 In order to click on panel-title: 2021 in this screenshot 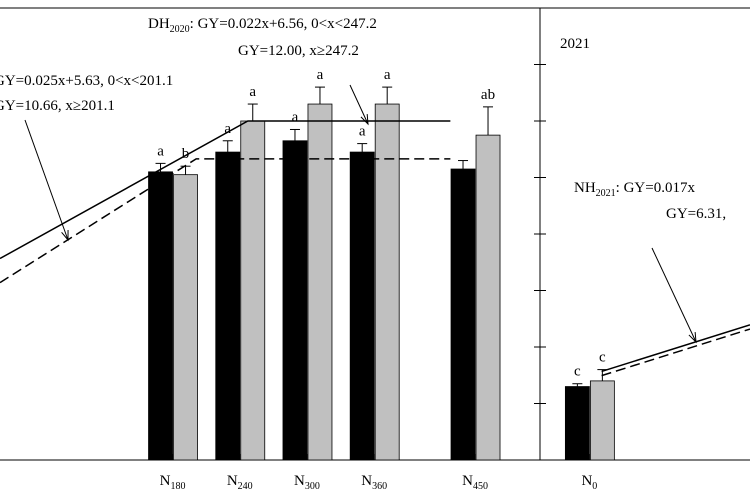, I will do `click(575, 44)`.